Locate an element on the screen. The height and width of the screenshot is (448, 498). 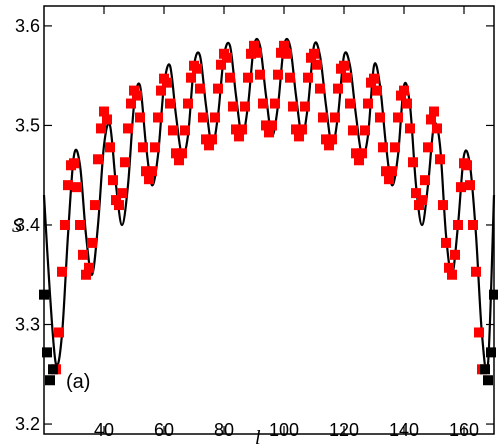
x-tick-label-80: 80 is located at coordinates (224, 430).